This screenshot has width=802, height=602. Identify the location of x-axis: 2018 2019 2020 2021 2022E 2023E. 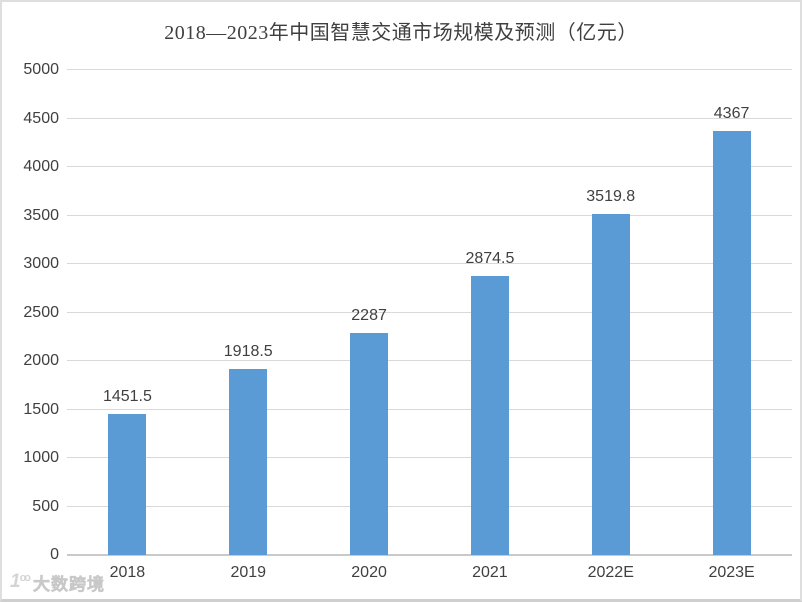
(429, 576).